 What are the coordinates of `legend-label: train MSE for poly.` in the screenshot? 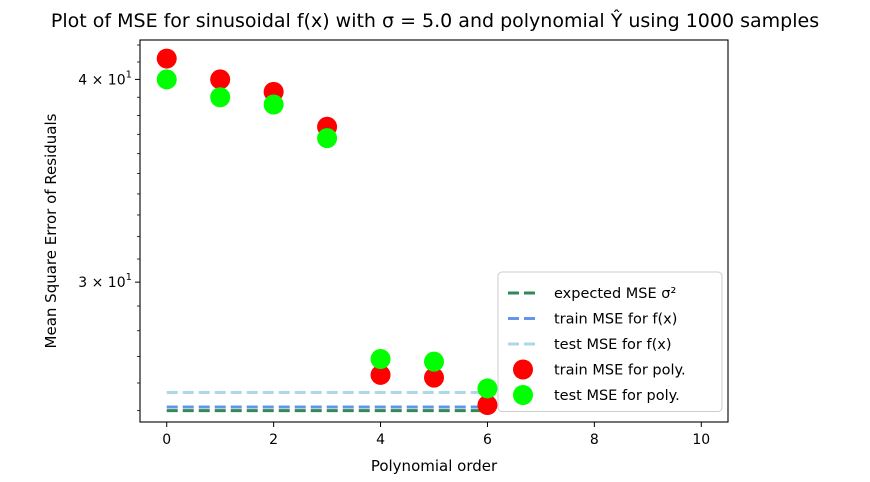 It's located at (620, 371).